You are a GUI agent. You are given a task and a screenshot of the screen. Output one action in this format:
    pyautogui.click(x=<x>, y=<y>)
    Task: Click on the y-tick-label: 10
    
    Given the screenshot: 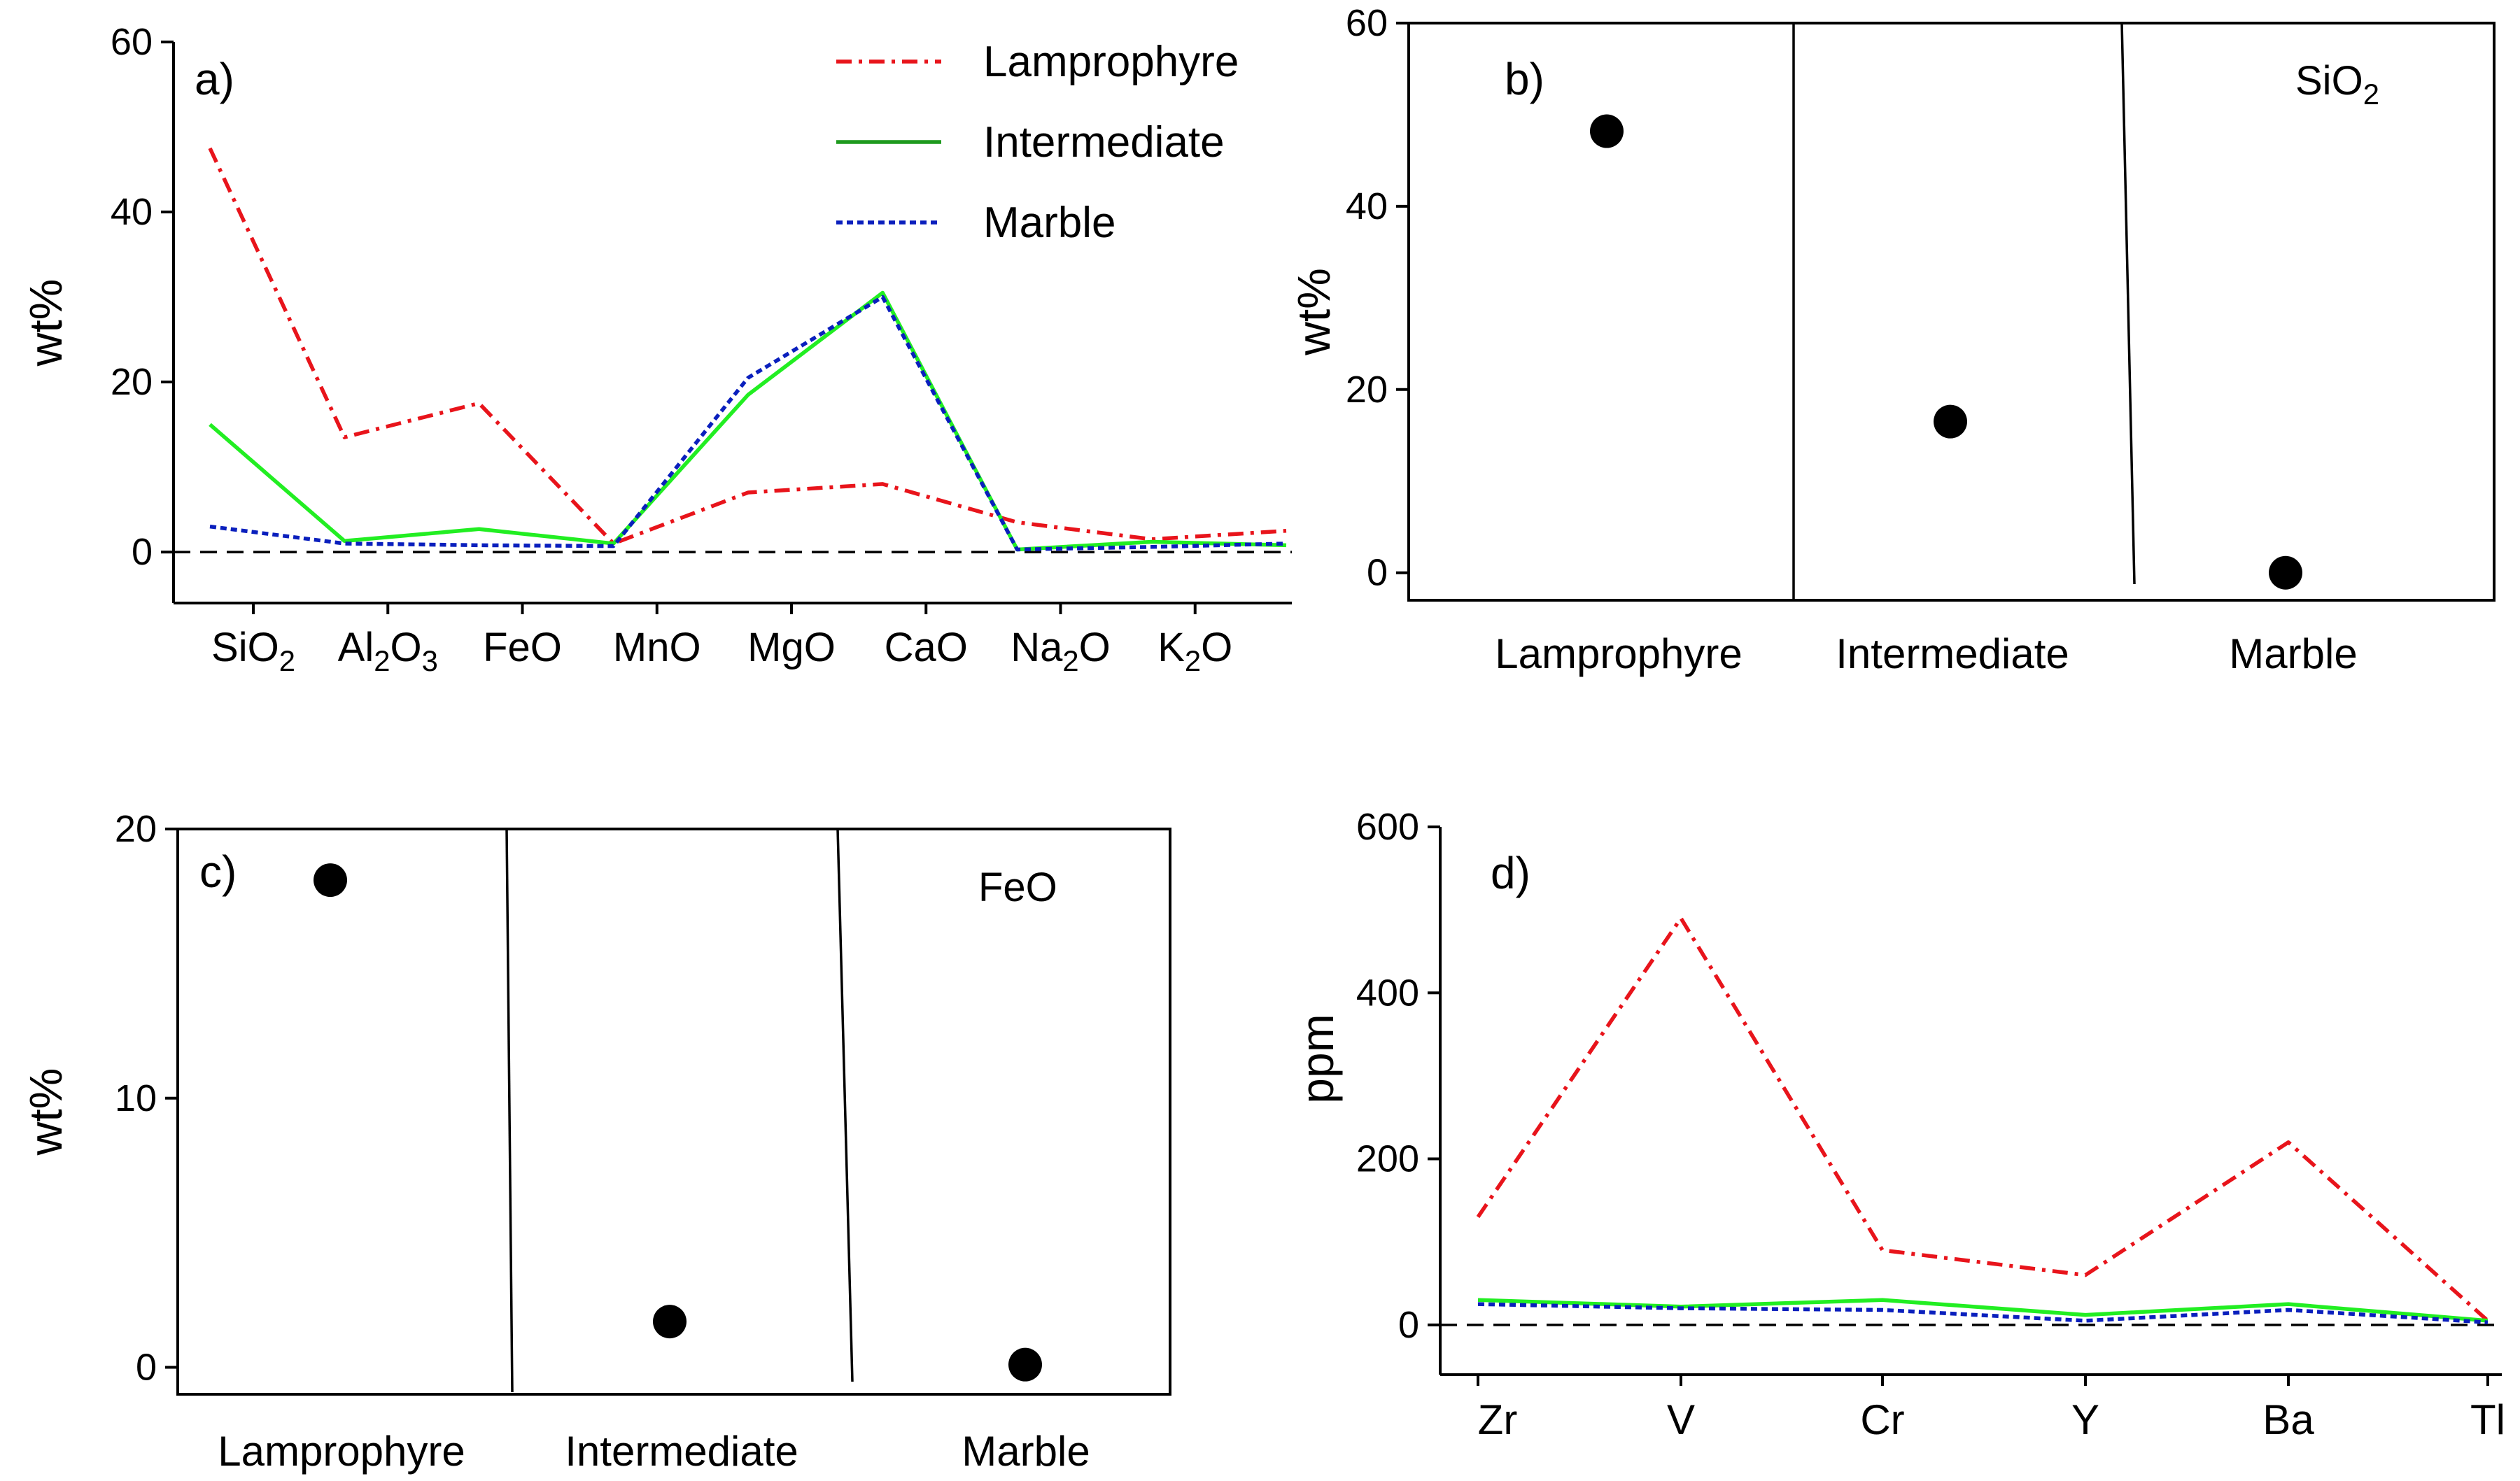 What is the action you would take?
    pyautogui.click(x=136, y=1098)
    